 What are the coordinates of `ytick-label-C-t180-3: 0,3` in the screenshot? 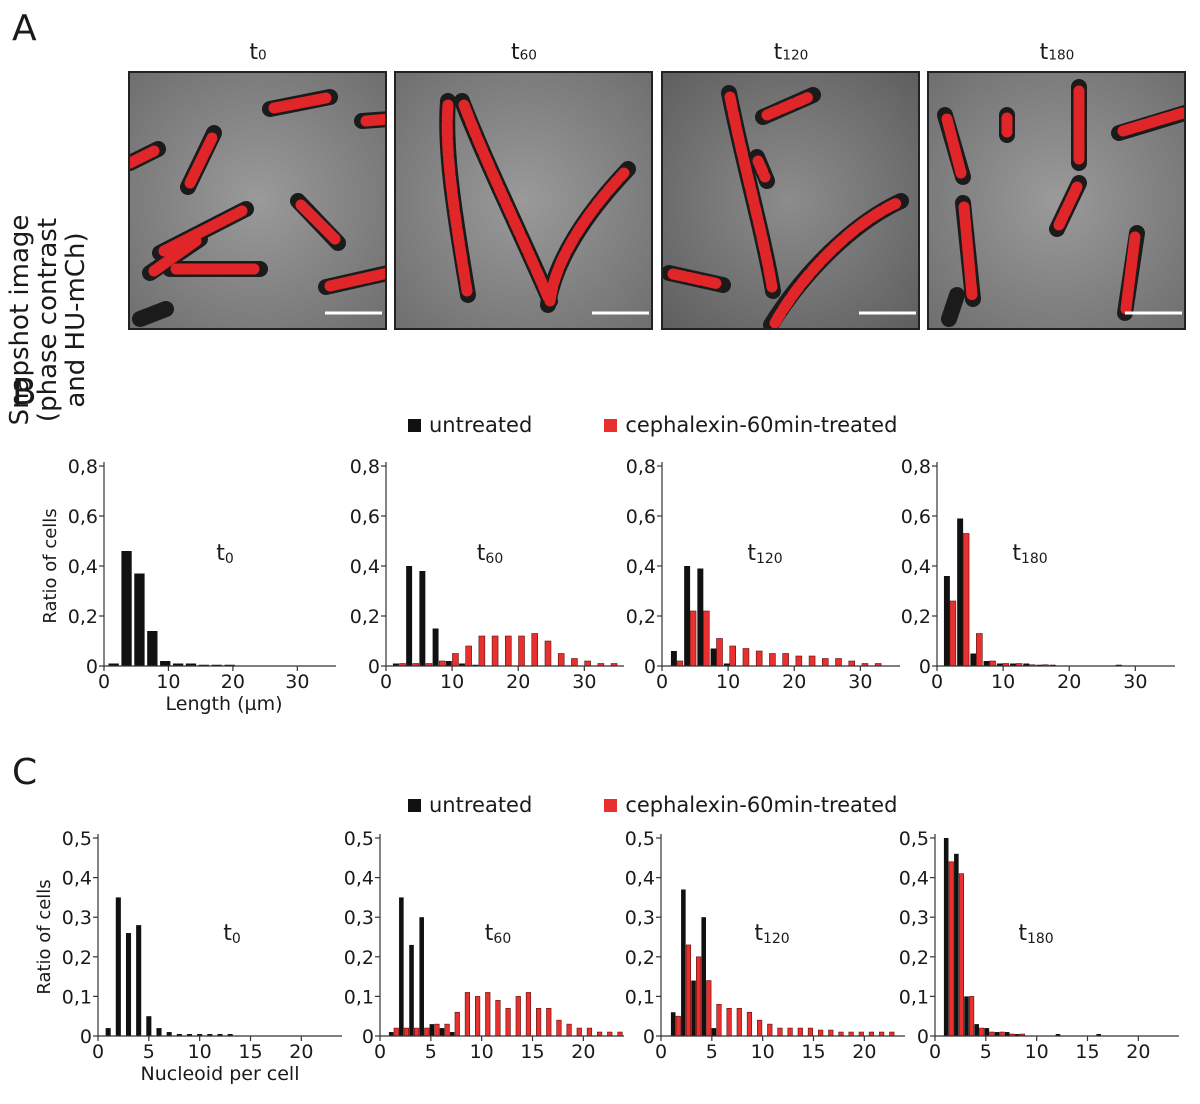 It's located at (914, 918).